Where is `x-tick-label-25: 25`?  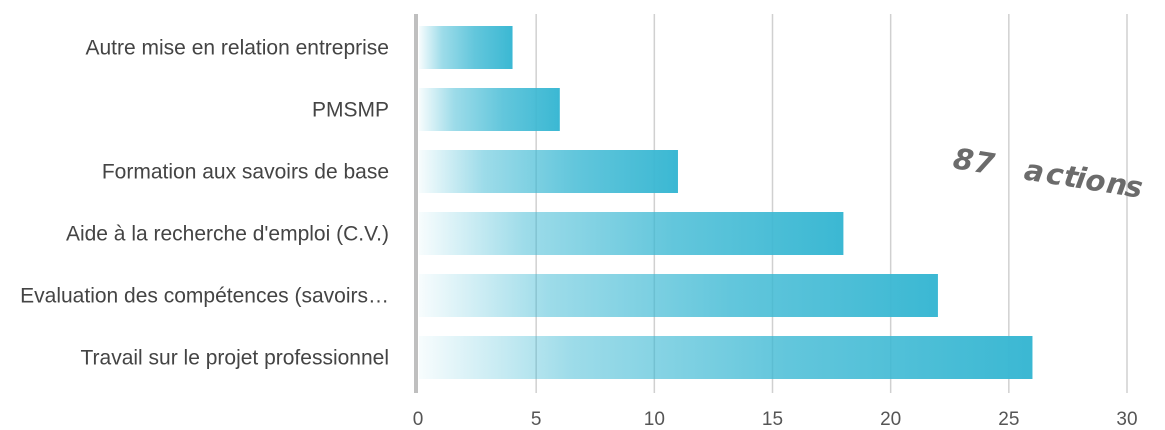 x-tick-label-25: 25 is located at coordinates (1008, 419).